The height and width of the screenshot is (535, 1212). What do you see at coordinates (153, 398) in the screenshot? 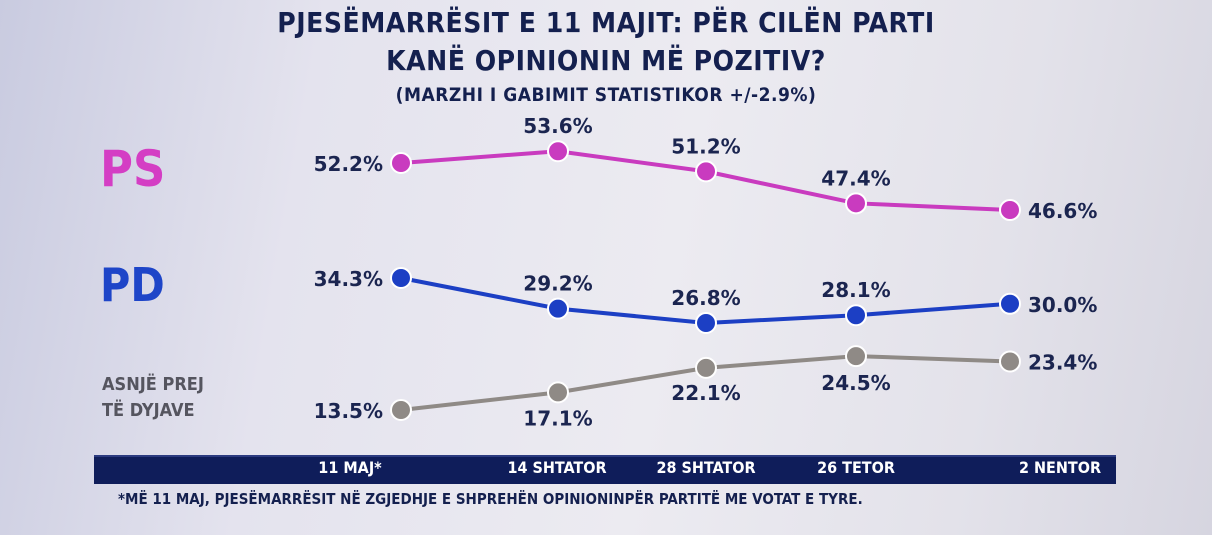
I see `series-label-none: ASNJË PREJ TË DYJAVE` at bounding box center [153, 398].